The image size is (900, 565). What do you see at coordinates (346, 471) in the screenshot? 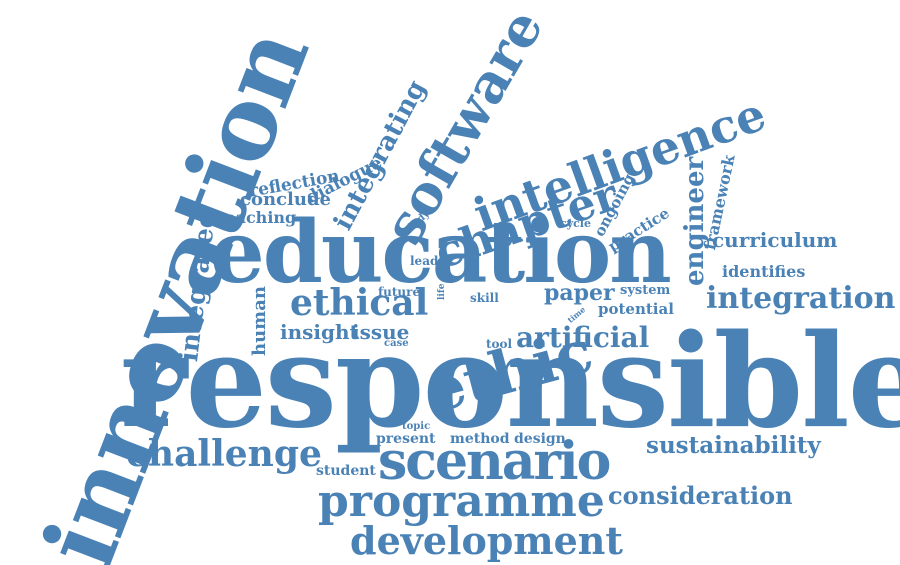
I see `word-student: student` at bounding box center [346, 471].